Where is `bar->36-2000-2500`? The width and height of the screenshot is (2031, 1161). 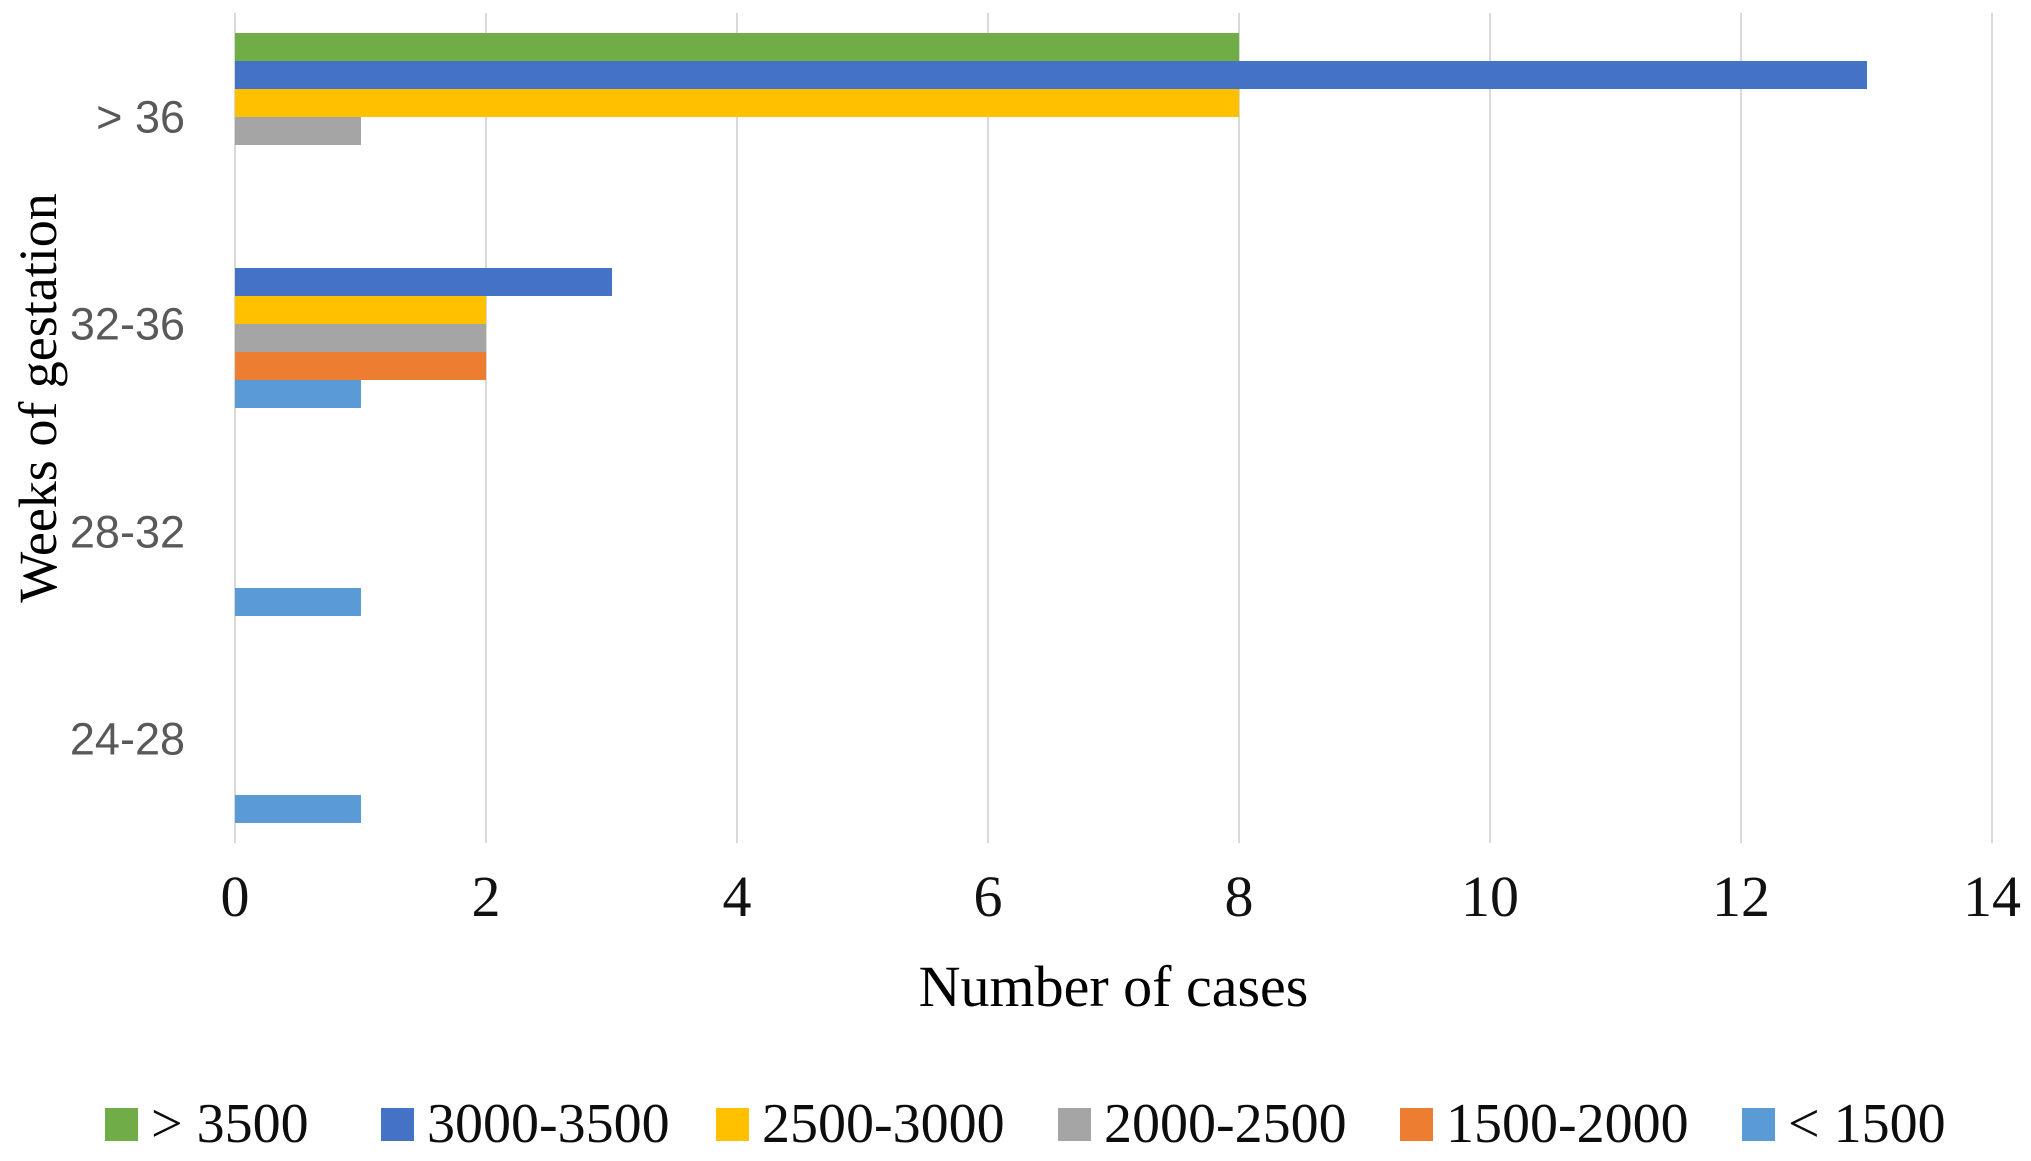 bar->36-2000-2500 is located at coordinates (298, 130).